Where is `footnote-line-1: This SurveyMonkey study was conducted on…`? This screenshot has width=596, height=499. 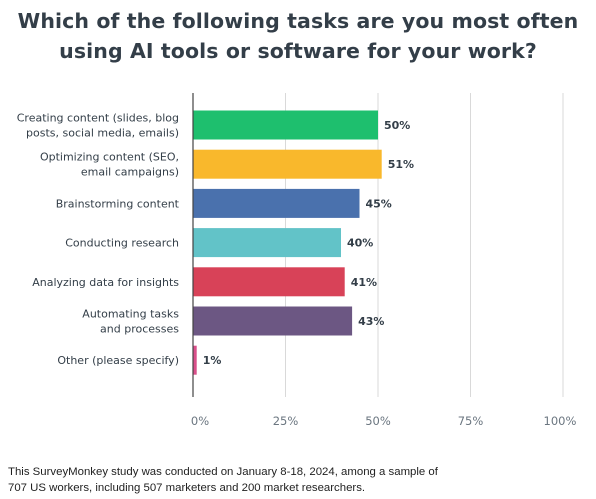
footnote-line-1: This SurveyMonkey study was conducted on… is located at coordinates (223, 472).